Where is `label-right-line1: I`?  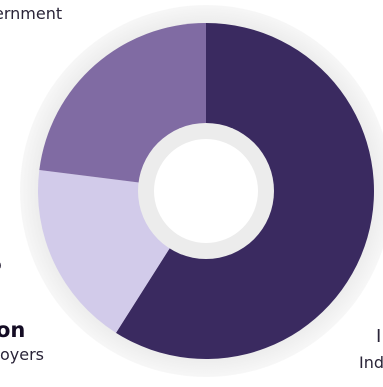
label-right-line1: I is located at coordinates (379, 336).